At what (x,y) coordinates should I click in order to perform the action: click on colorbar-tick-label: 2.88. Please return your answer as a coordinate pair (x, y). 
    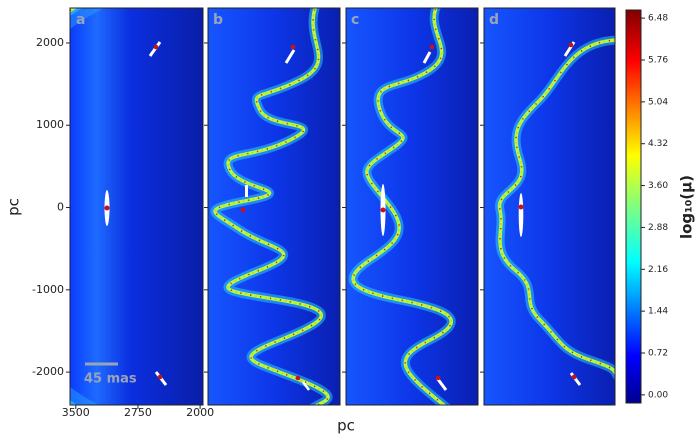
    Looking at the image, I should click on (658, 228).